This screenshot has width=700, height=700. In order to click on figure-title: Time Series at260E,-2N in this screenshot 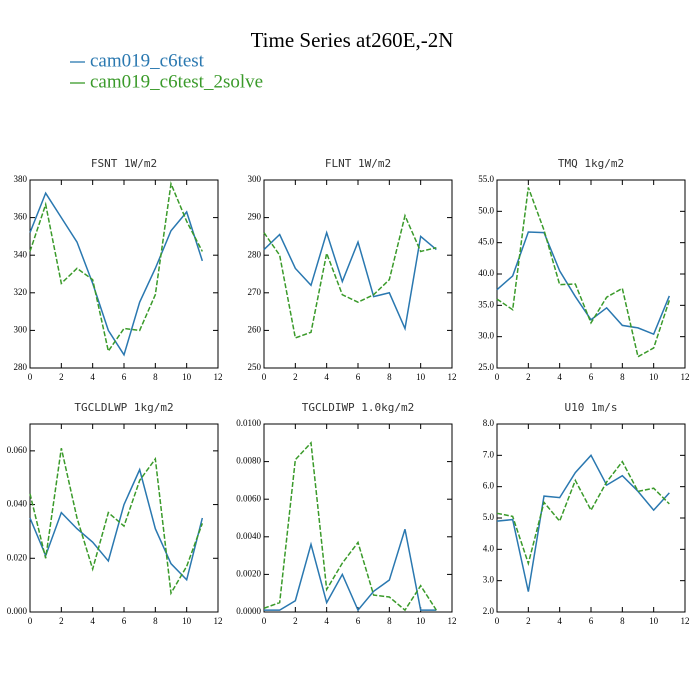, I will do `click(352, 40)`.